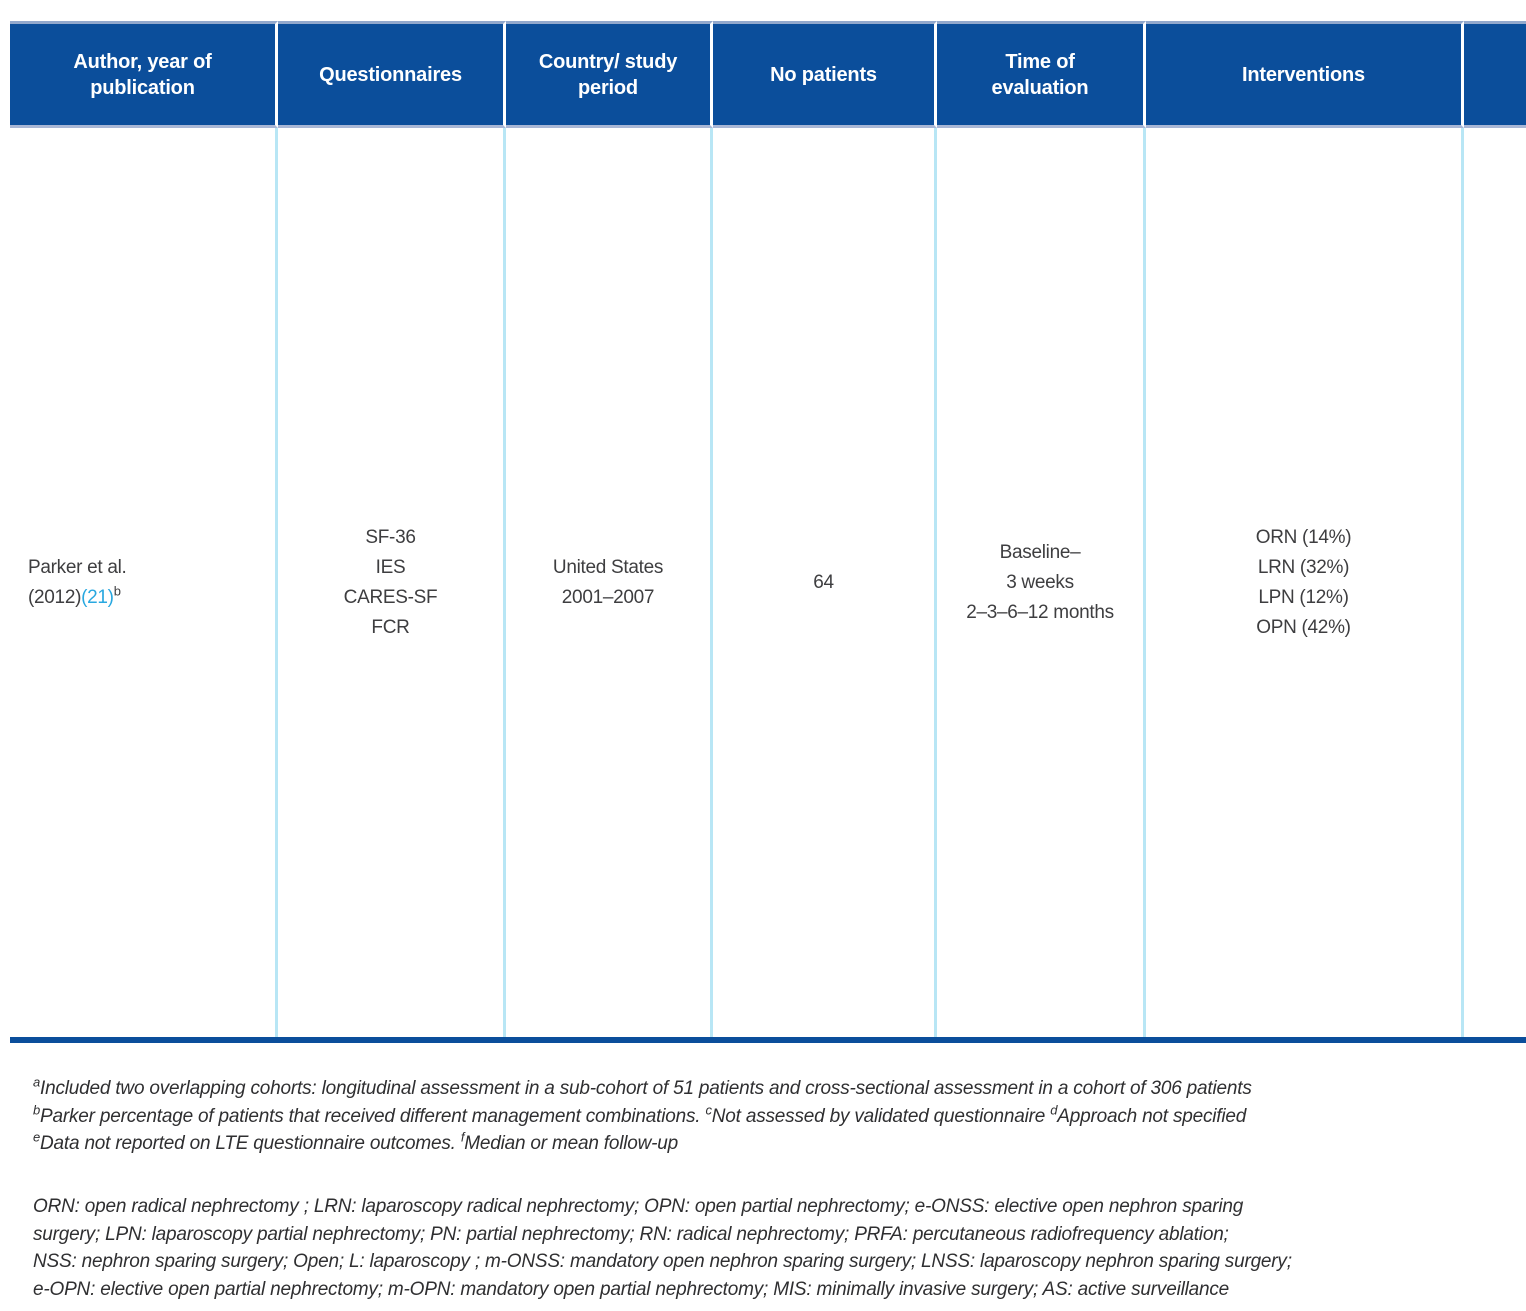 The image size is (1526, 1311). Describe the element at coordinates (37, 1110) in the screenshot. I see `footnote-b-marker: b` at that location.